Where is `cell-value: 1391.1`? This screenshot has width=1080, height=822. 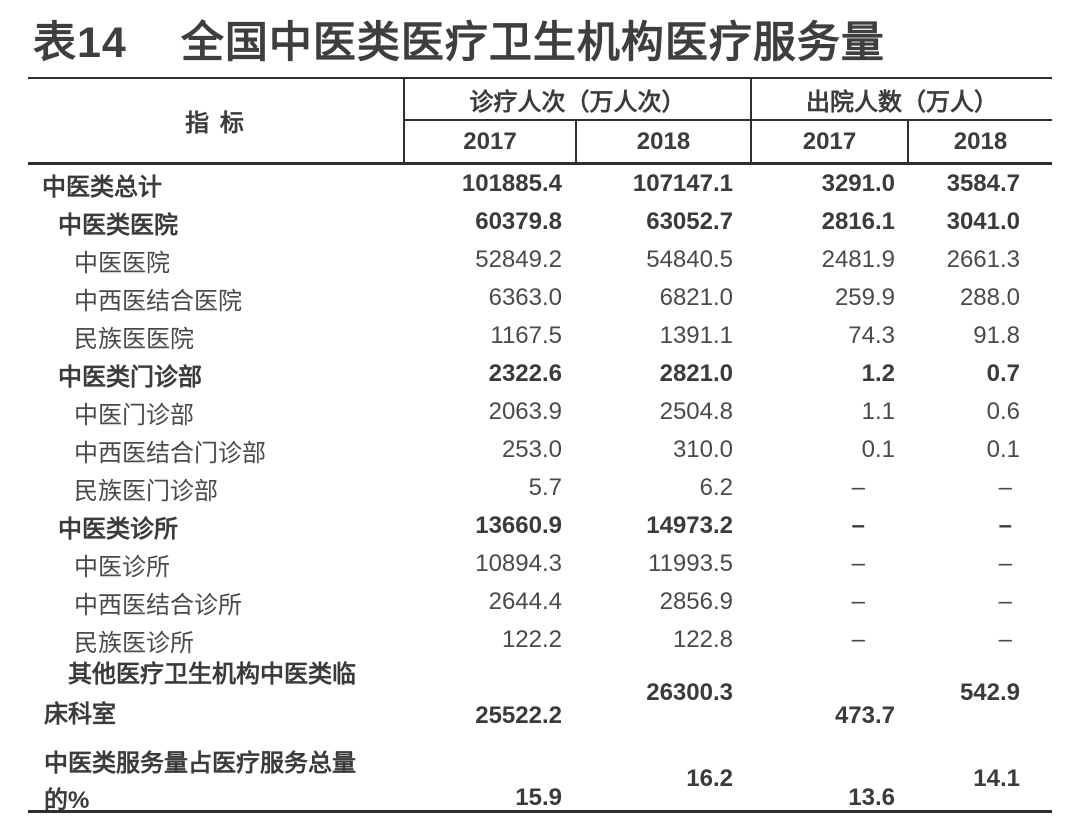
cell-value: 1391.1 is located at coordinates (696, 335).